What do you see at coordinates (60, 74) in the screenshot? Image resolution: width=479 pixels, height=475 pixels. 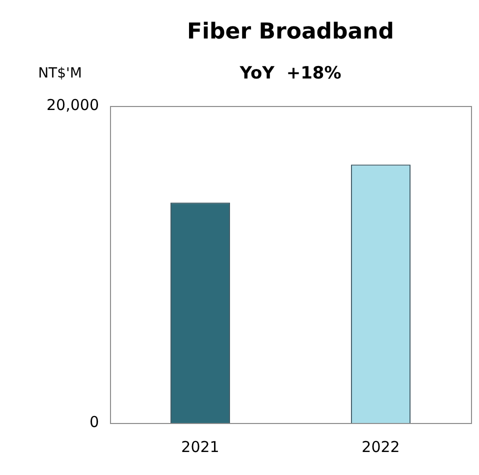 I see `y-axis-title: NT$'M` at bounding box center [60, 74].